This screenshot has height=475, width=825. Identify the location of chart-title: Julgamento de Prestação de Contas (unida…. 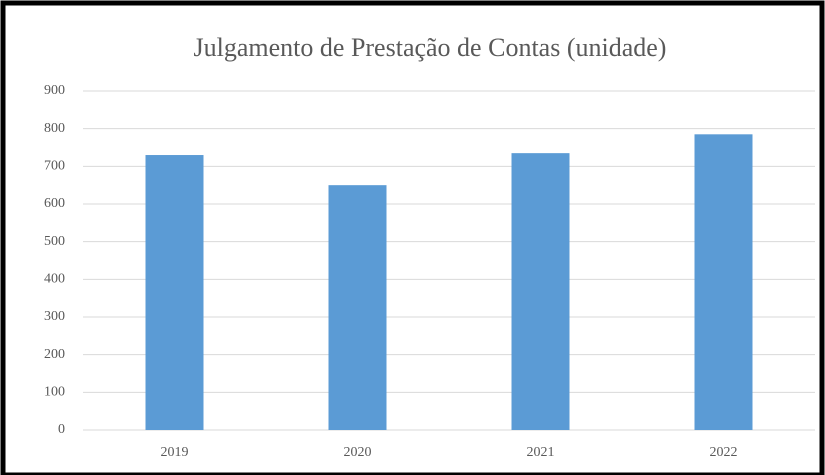
(430, 47).